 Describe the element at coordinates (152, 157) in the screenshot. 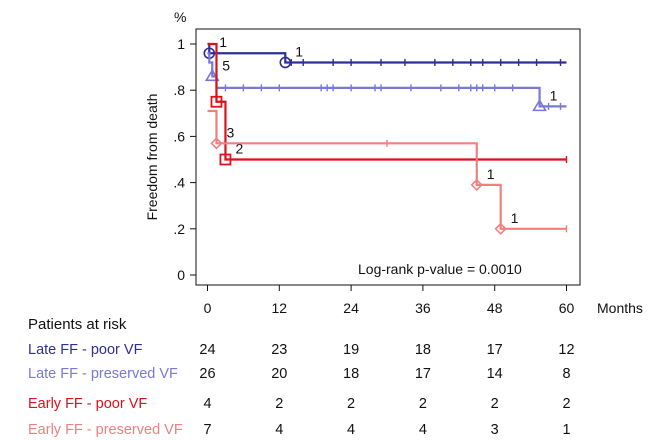

I see `y-axis-label: Freedom from death` at that location.